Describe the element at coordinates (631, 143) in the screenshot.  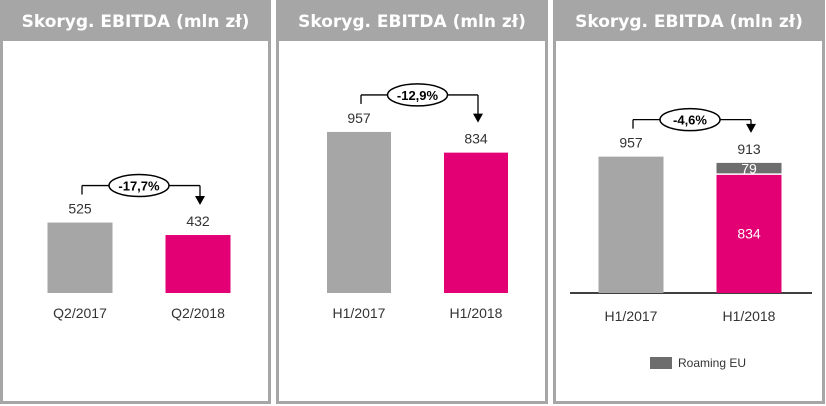
I see `bar-total-label: 957` at that location.